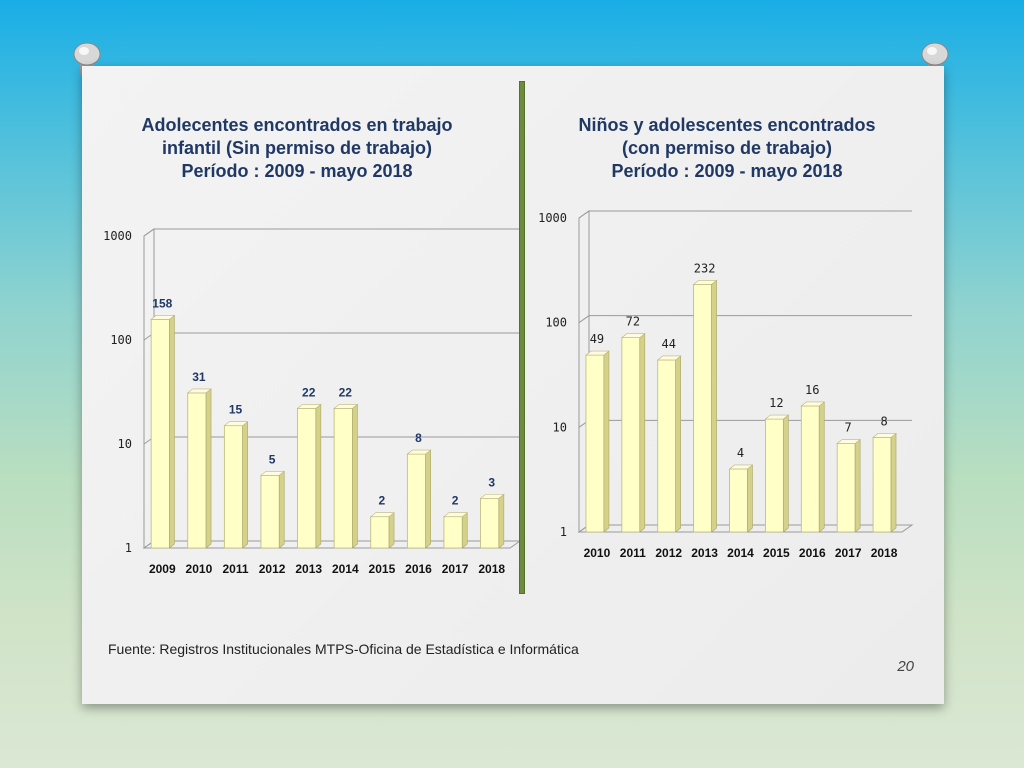 This screenshot has width=1024, height=768. What do you see at coordinates (162, 303) in the screenshot?
I see `left-data-label: 158` at bounding box center [162, 303].